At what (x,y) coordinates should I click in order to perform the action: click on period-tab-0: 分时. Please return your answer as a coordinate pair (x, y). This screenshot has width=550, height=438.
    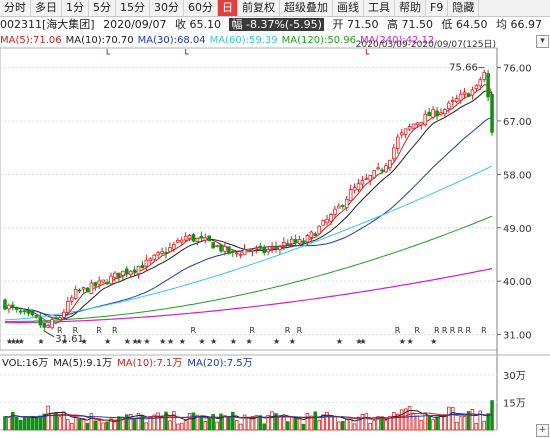
    Looking at the image, I should click on (15, 8).